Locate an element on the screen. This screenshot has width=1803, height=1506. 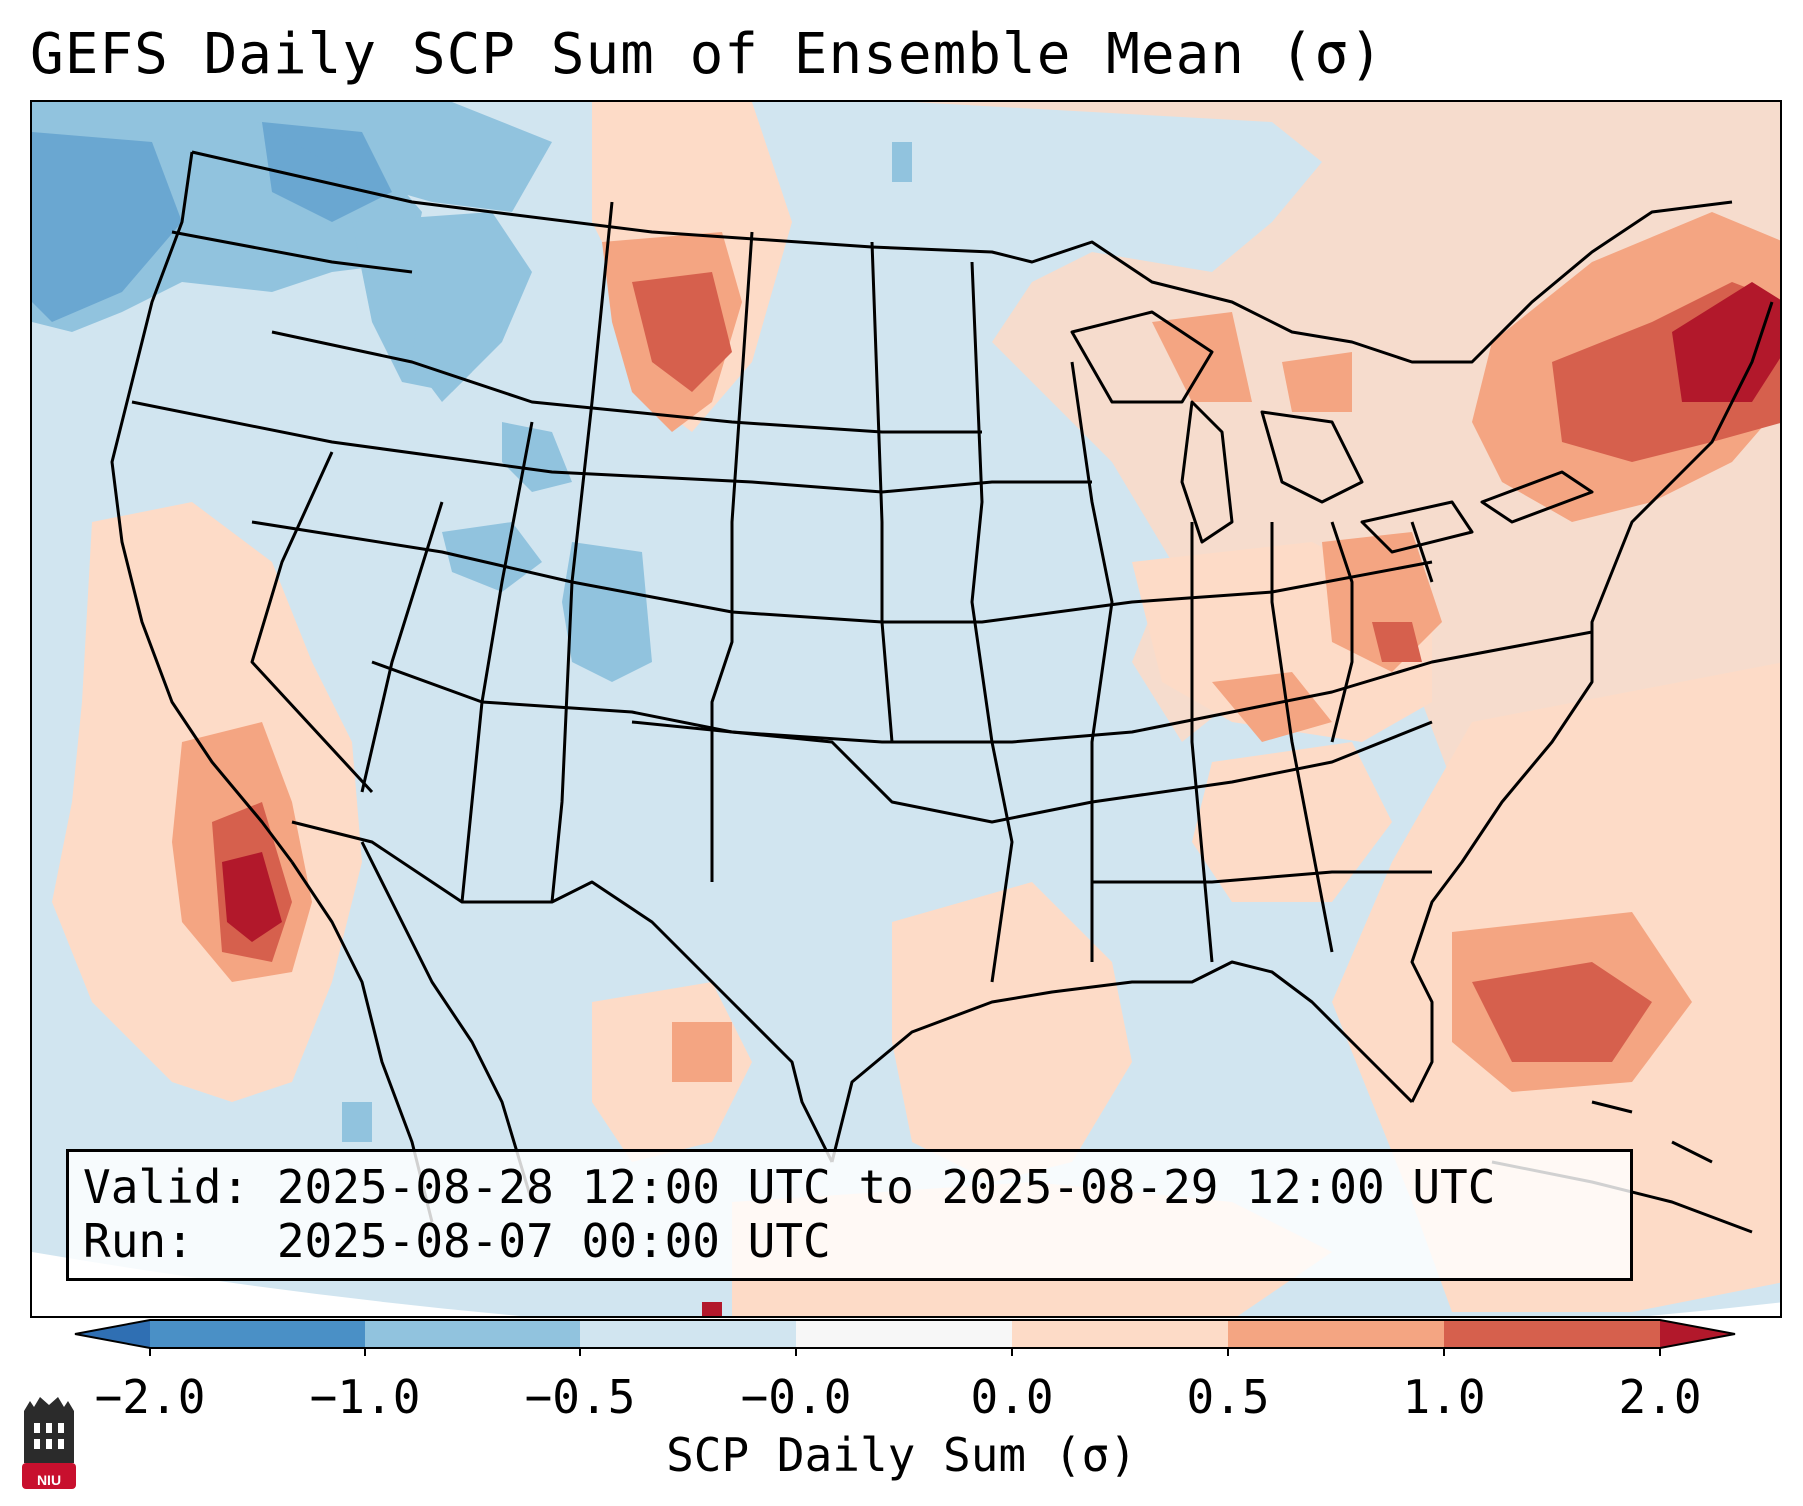
east-coast is located at coordinates (1592, 702).